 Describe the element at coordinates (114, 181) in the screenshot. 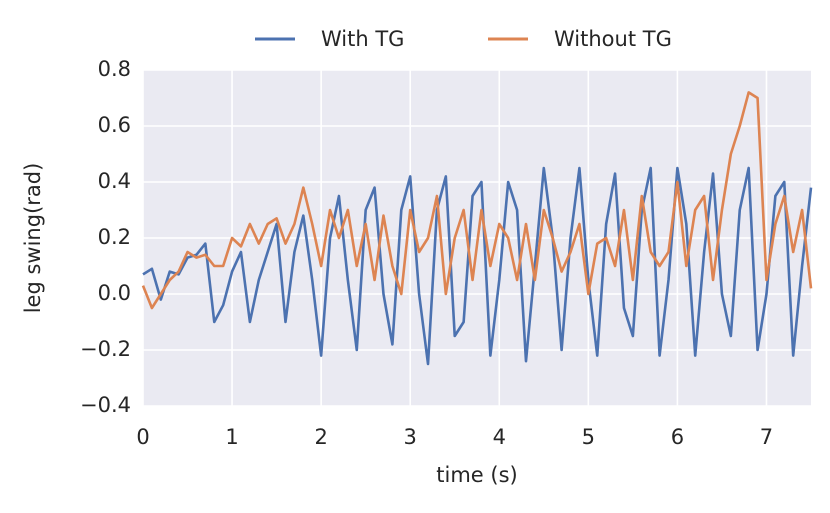

I see `y-tick-label: 0.4` at that location.